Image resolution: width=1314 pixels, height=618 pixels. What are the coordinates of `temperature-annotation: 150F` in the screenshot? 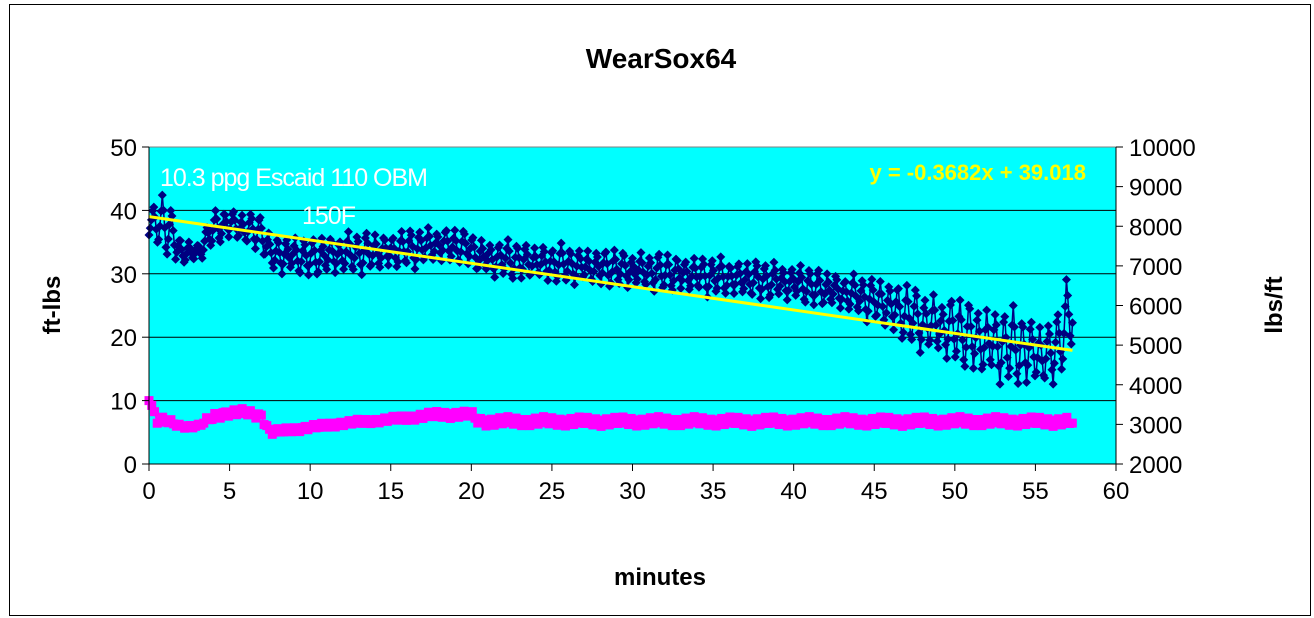 It's located at (329, 216).